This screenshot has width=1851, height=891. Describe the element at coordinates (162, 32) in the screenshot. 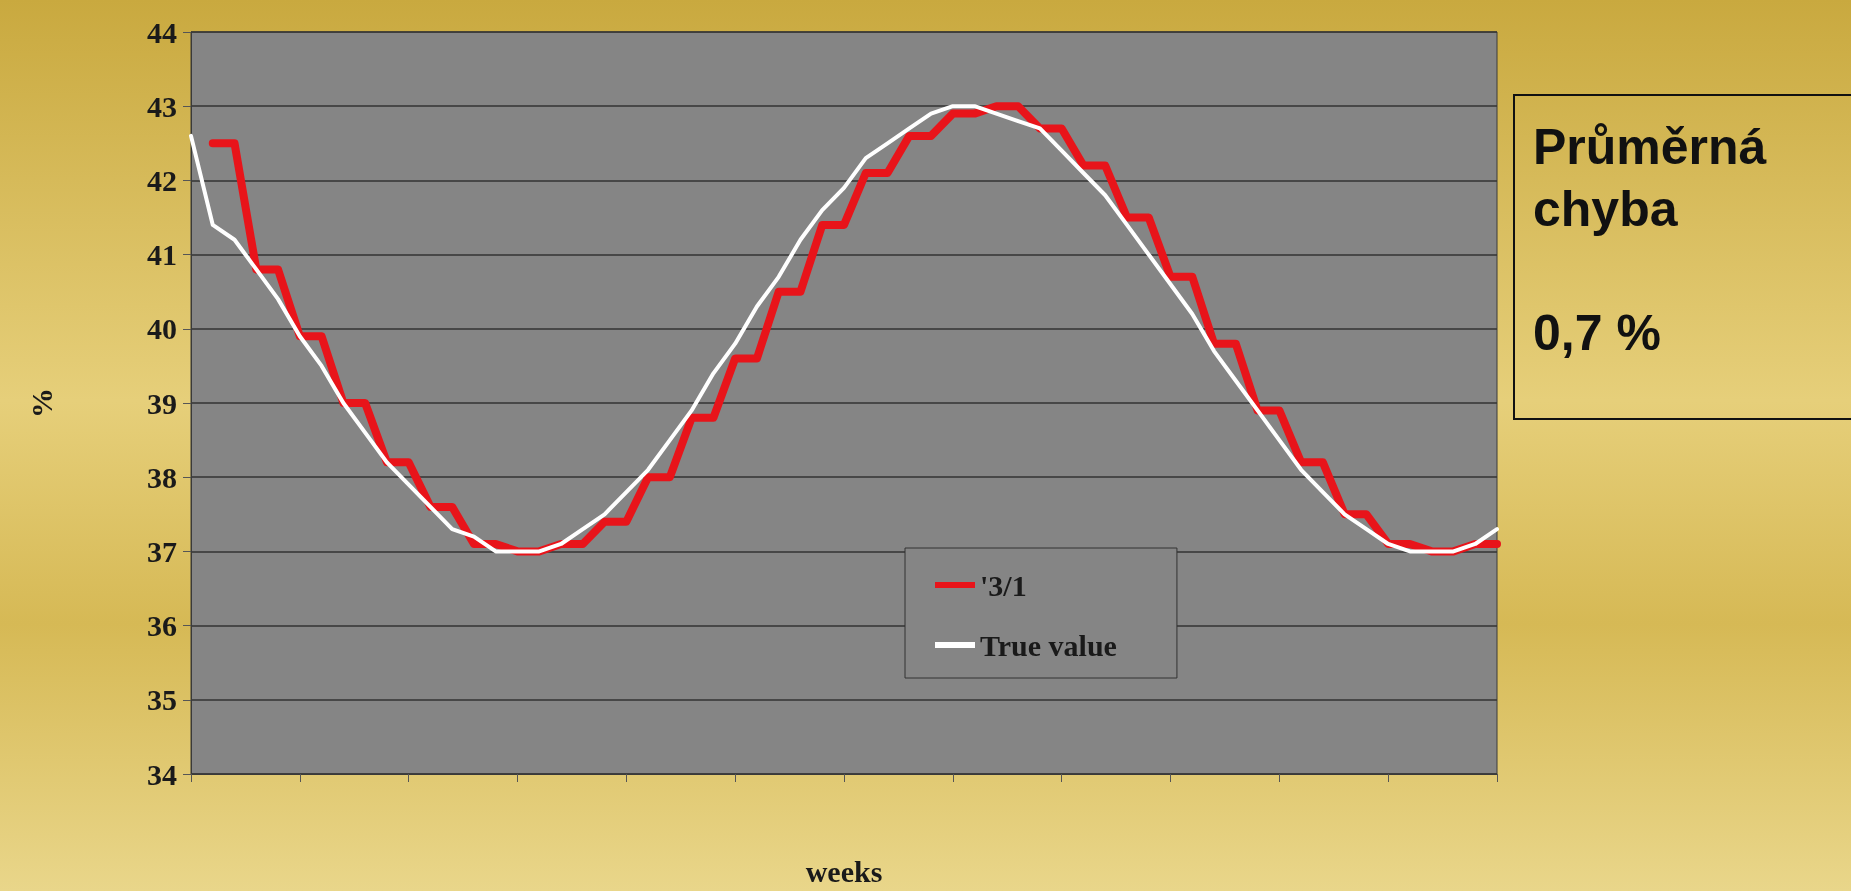

I see `y-tick-label: 44` at that location.